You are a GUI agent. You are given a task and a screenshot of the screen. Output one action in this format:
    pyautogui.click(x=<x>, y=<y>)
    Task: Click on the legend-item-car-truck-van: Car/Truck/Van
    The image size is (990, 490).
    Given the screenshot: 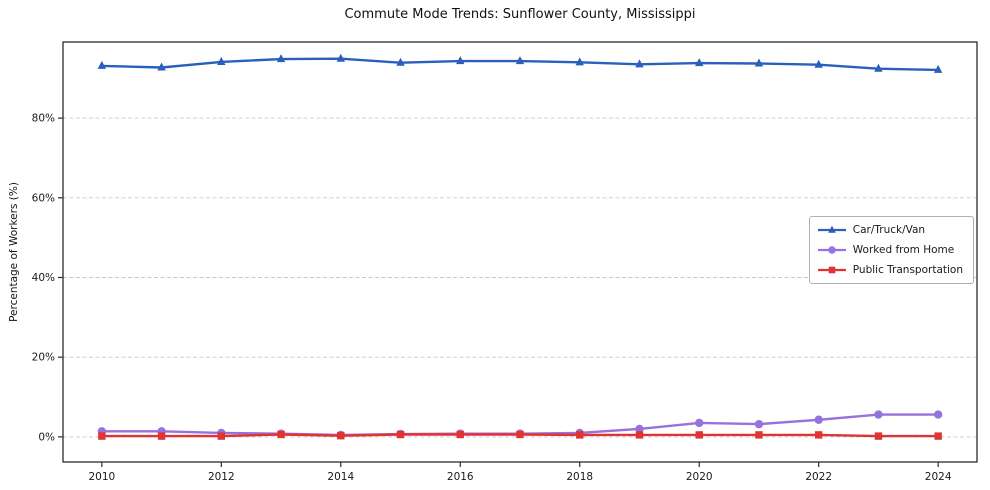 What is the action you would take?
    pyautogui.click(x=890, y=230)
    